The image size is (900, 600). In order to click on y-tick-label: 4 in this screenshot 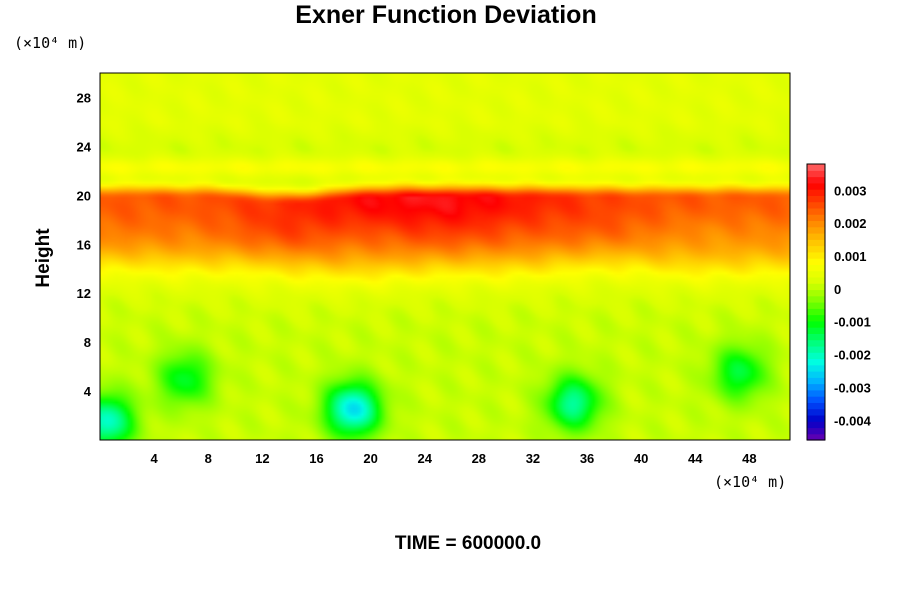, I will do `click(88, 391)`.